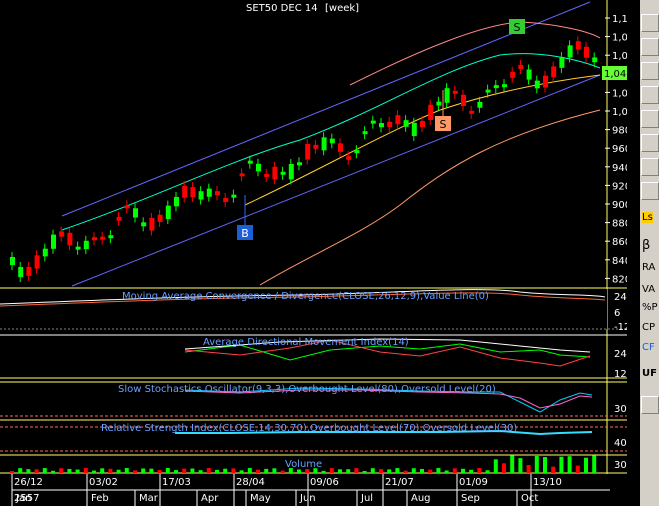 This screenshot has height=506, width=659. Describe the element at coordinates (650, 71) in the screenshot. I see `zoom-reset-icon` at that location.